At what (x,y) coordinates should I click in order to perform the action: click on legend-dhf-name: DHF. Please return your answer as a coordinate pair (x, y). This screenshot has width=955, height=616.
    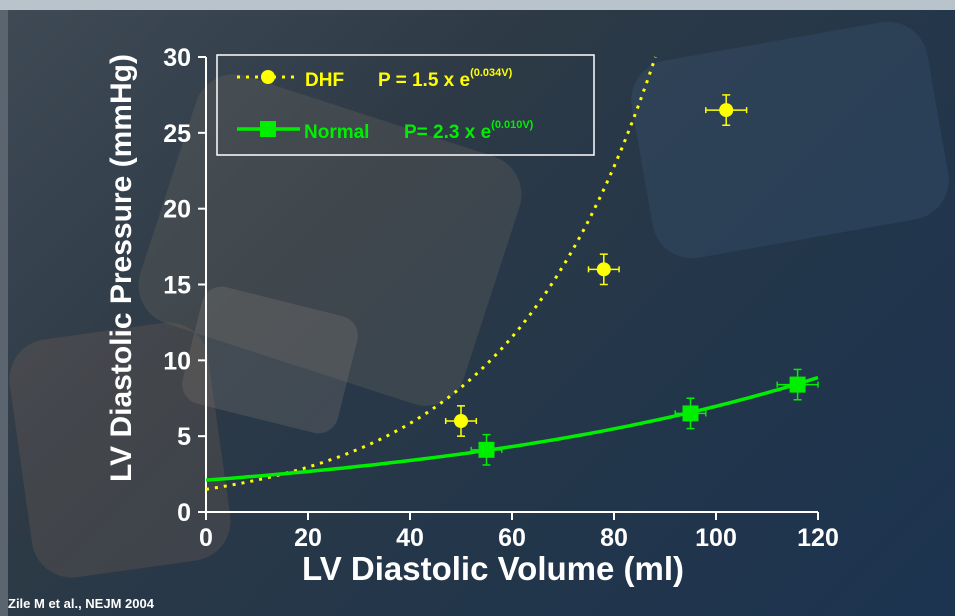
    Looking at the image, I should click on (324, 80).